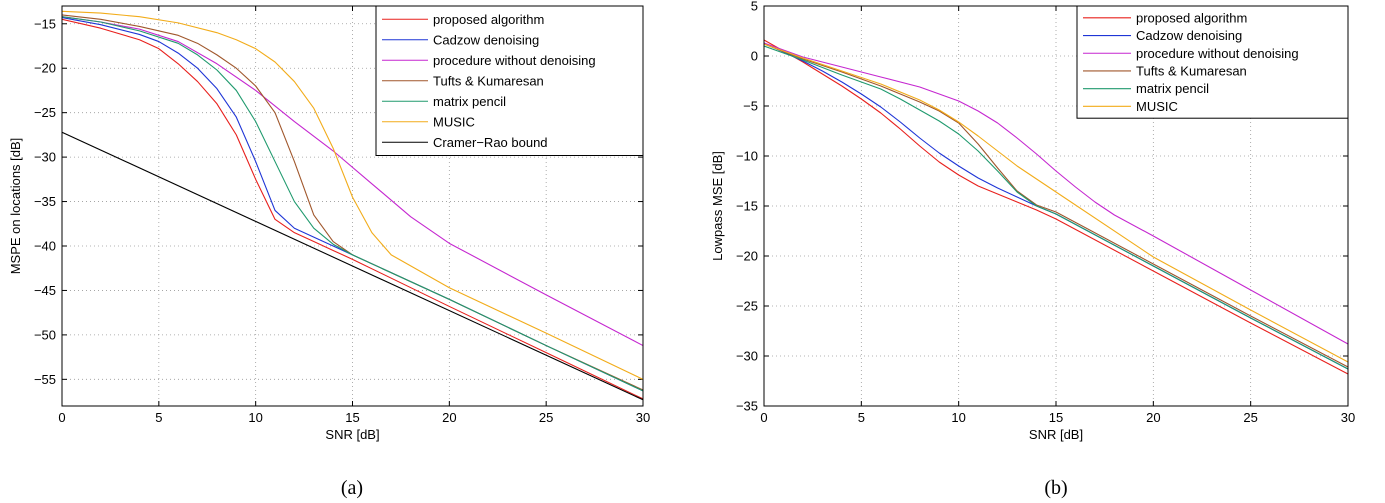 The image size is (1385, 503). Describe the element at coordinates (1055, 488) in the screenshot. I see `panel-caption: (b)` at that location.